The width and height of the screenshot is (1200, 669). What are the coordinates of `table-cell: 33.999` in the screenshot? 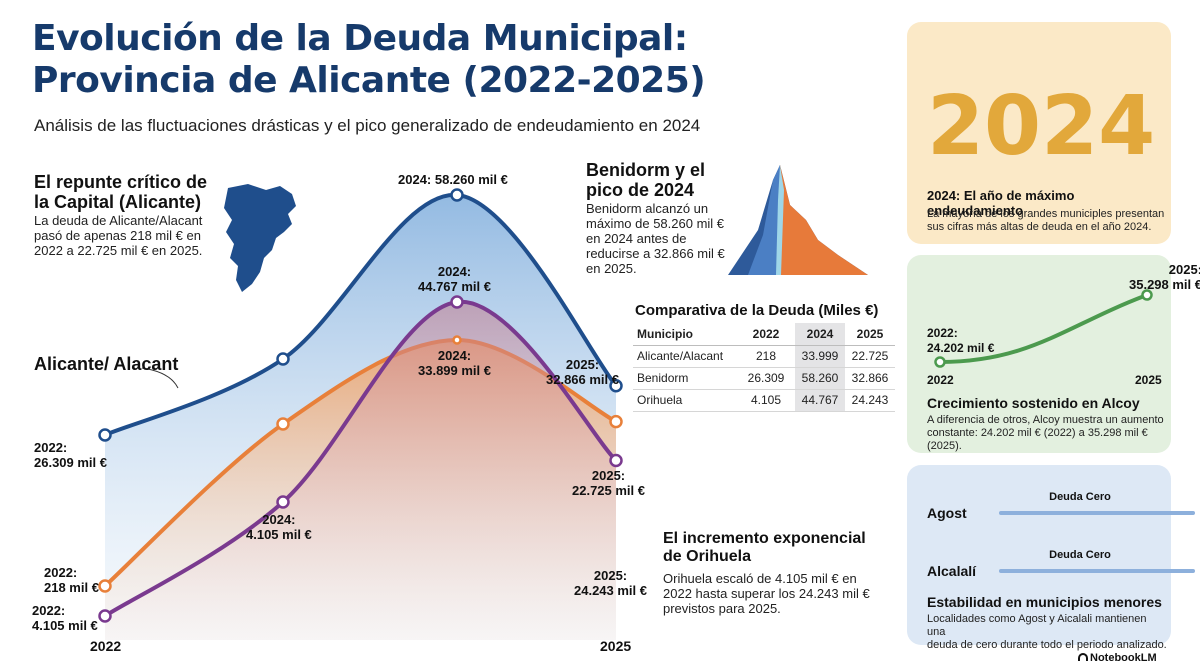 It's located at (820, 356).